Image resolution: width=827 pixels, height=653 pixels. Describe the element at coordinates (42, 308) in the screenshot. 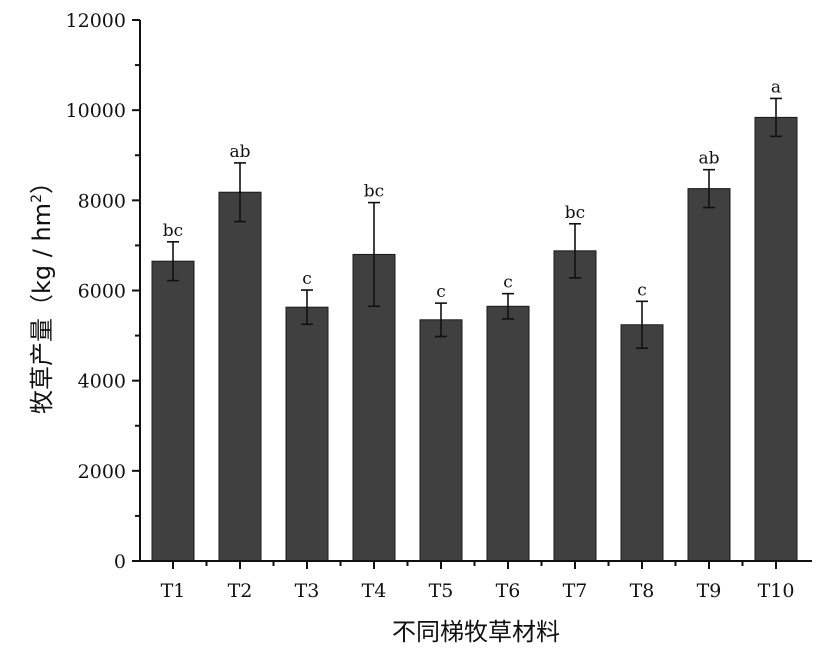

I see `y-axis-title-main: 牧草产量（kg / hm` at that location.